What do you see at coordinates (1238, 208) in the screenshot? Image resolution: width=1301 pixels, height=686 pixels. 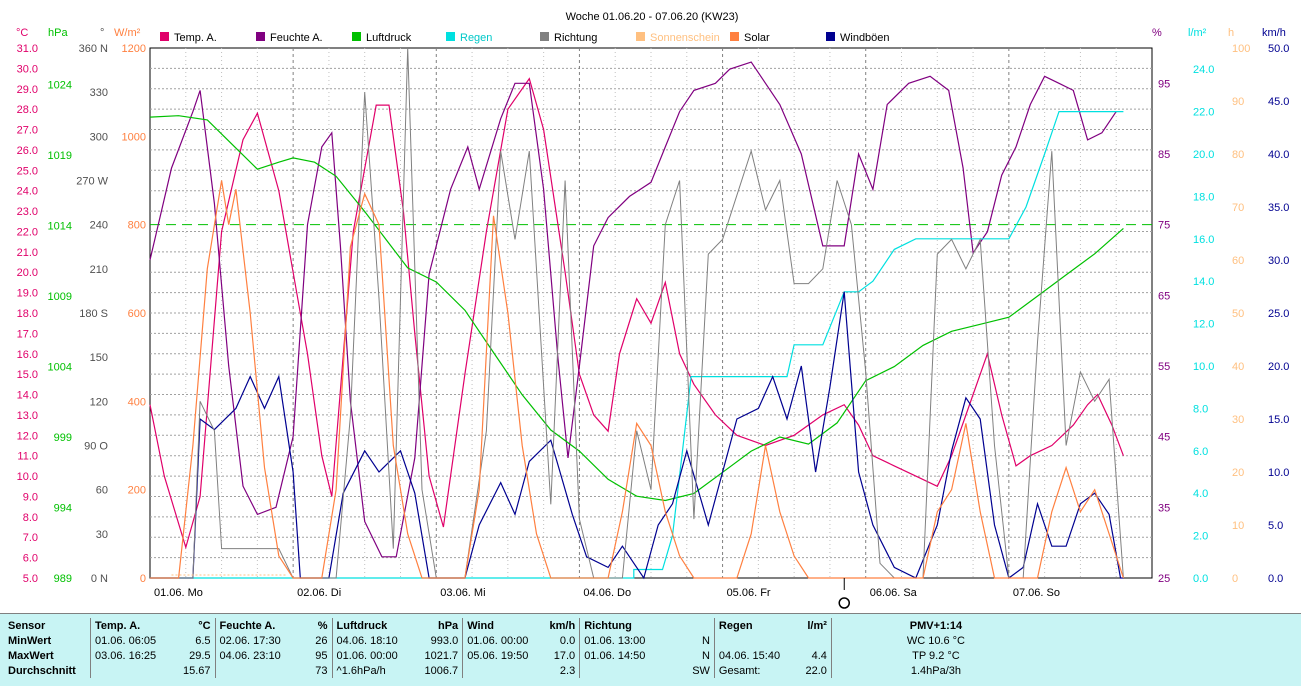 I see `sunshine-tick-label: 70` at bounding box center [1238, 208].